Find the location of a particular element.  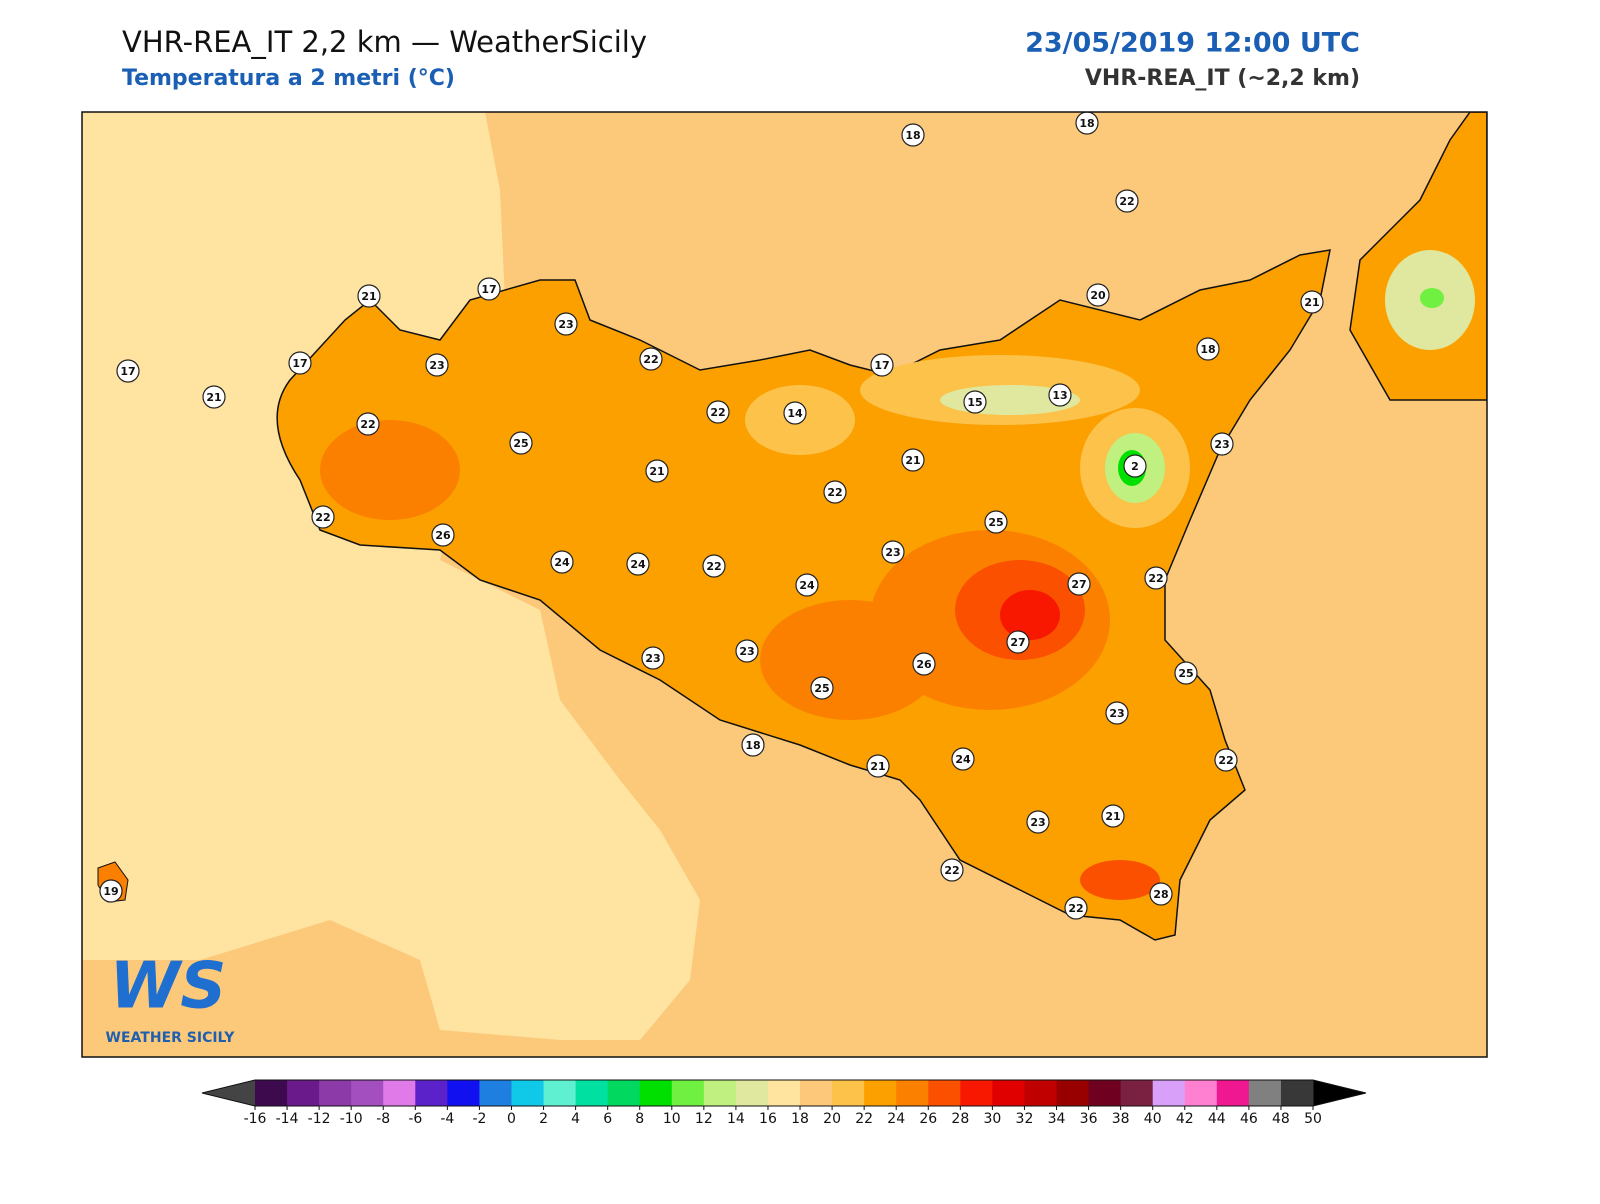

colorbar-tick-label: -4 is located at coordinates (447, 1119).